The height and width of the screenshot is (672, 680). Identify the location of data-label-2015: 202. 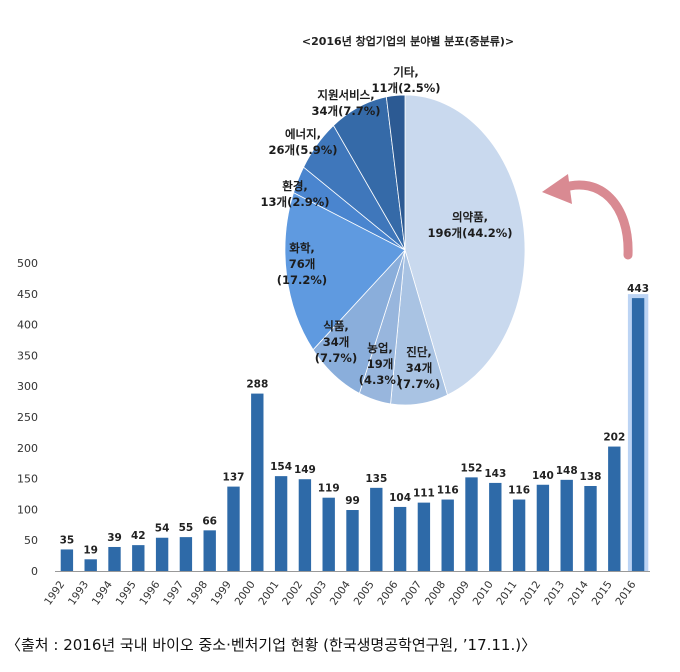
(614, 438).